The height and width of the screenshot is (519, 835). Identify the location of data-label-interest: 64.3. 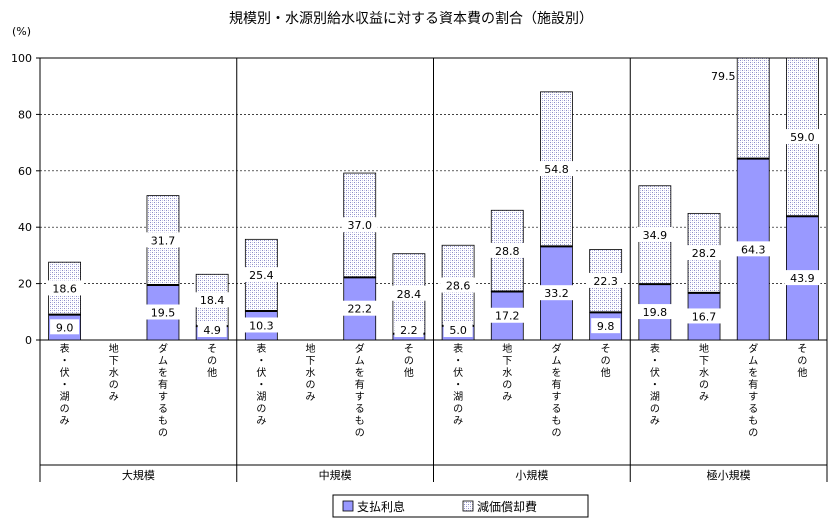
(753, 249).